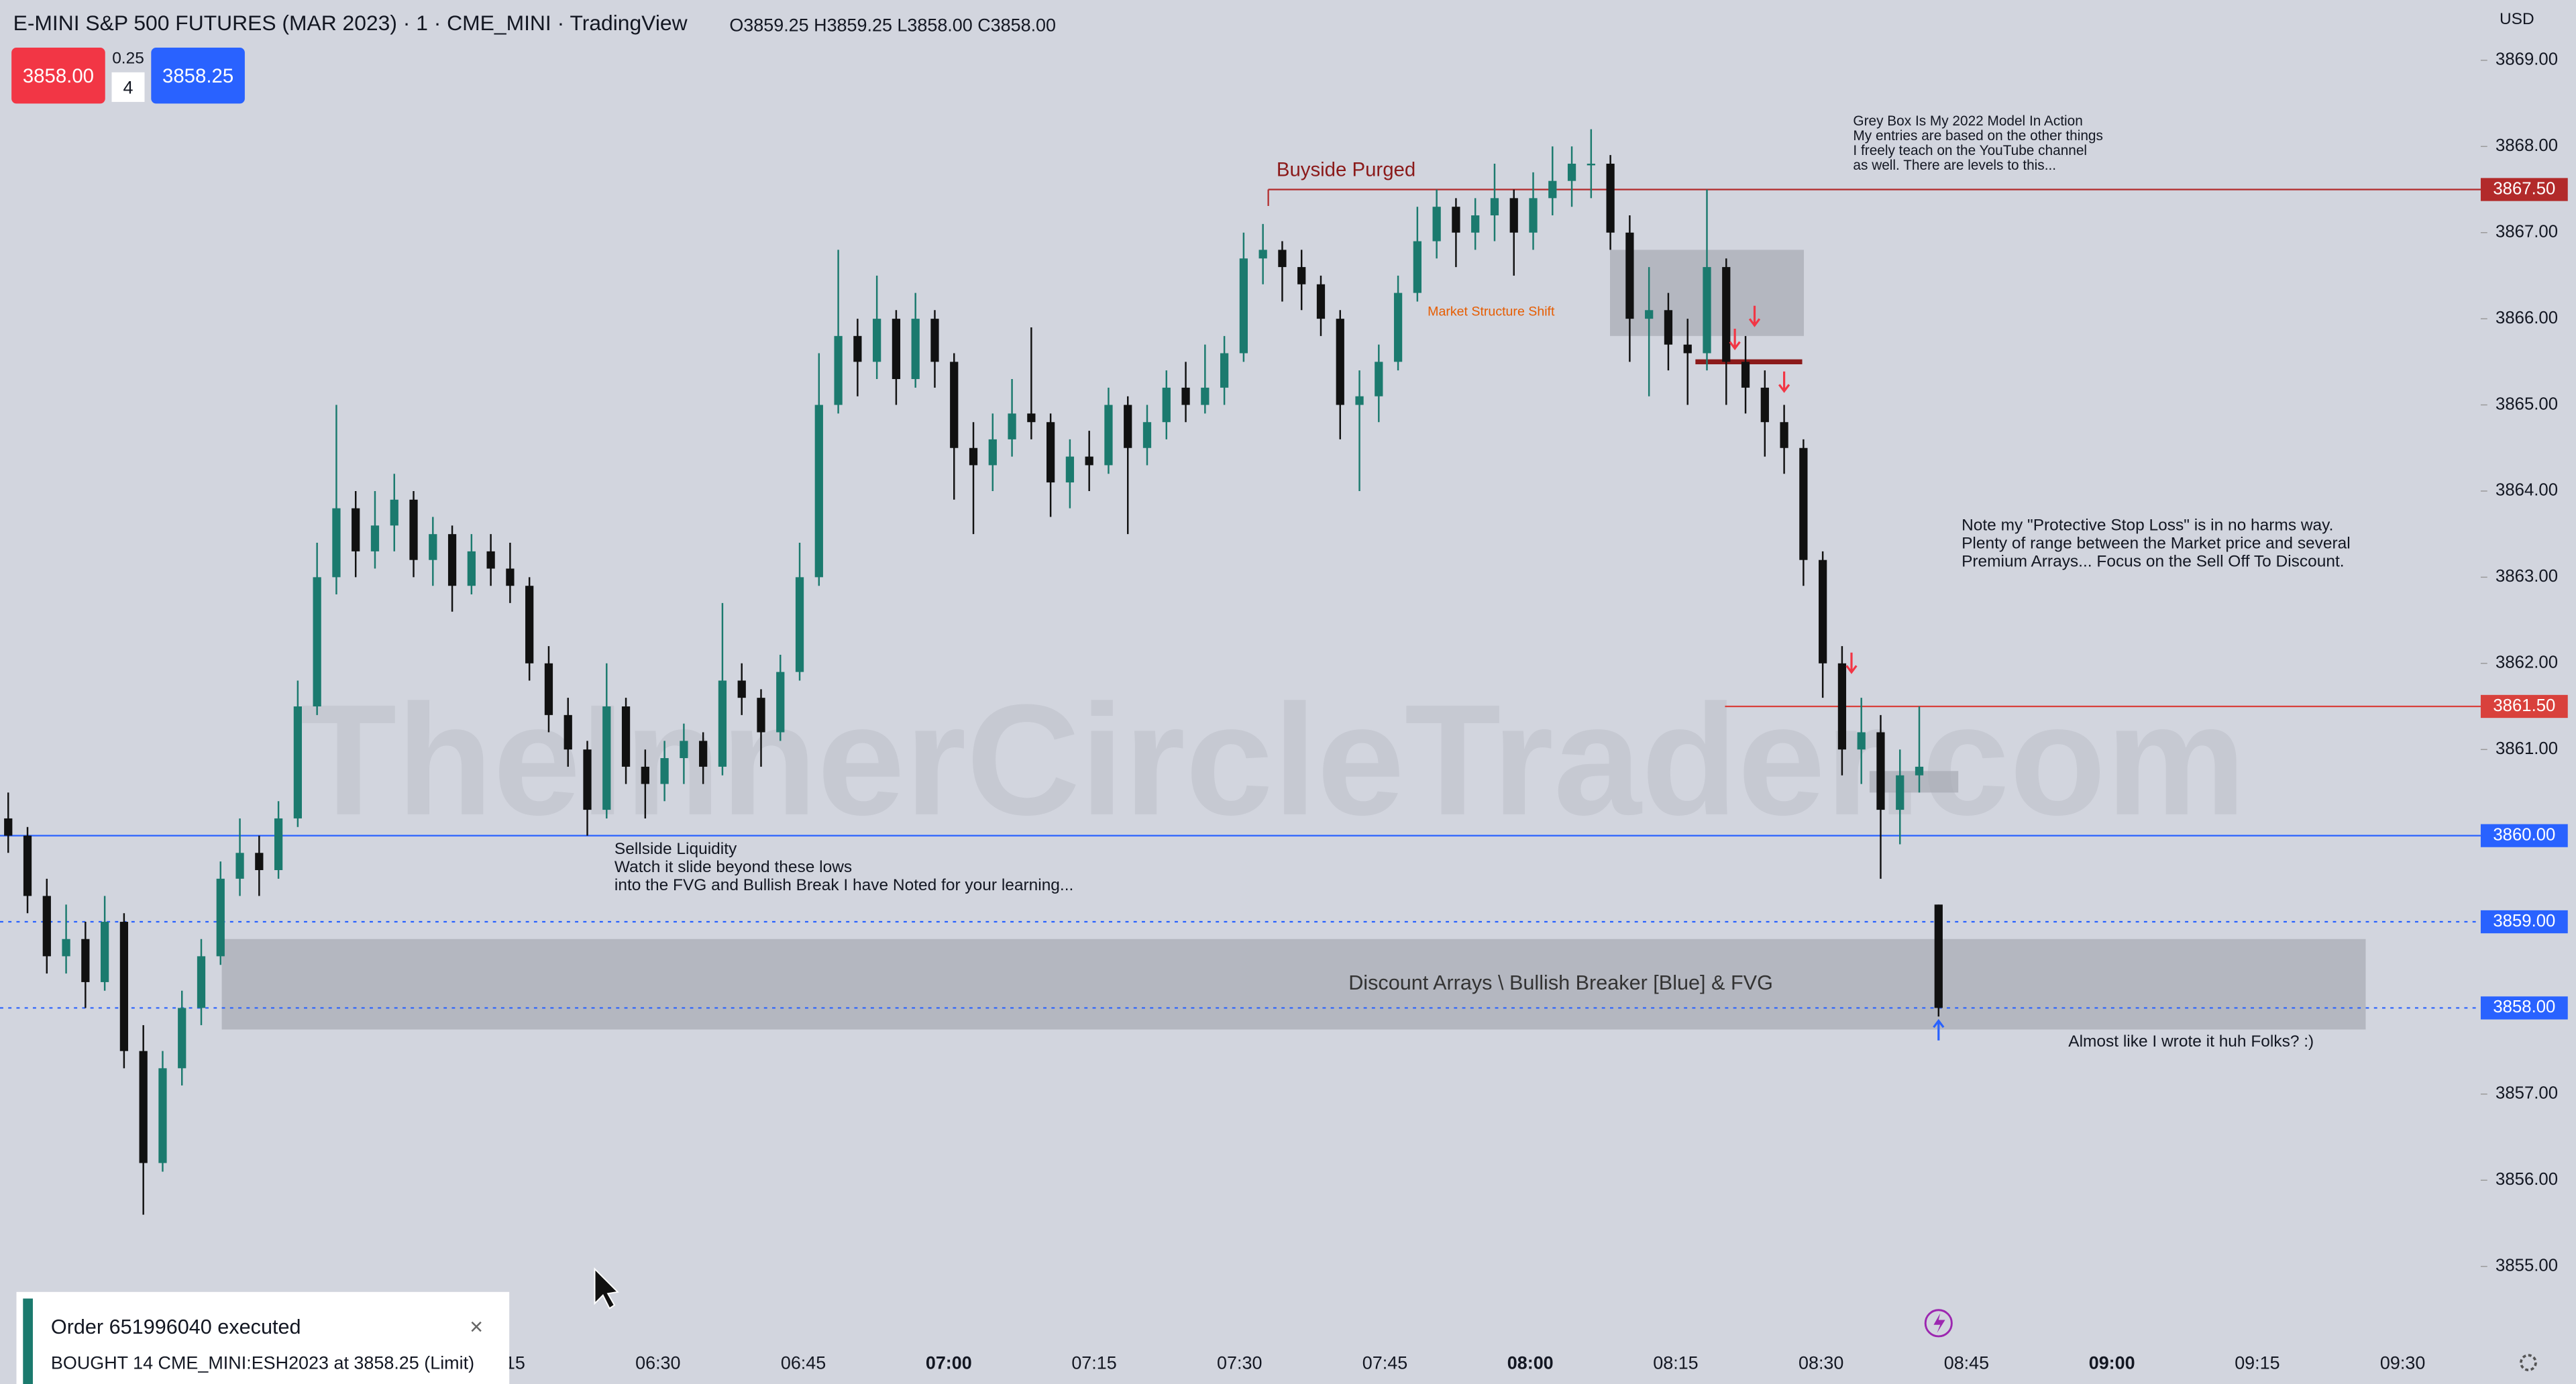  What do you see at coordinates (2527, 232) in the screenshot?
I see `y-tick-label: 3867.00` at bounding box center [2527, 232].